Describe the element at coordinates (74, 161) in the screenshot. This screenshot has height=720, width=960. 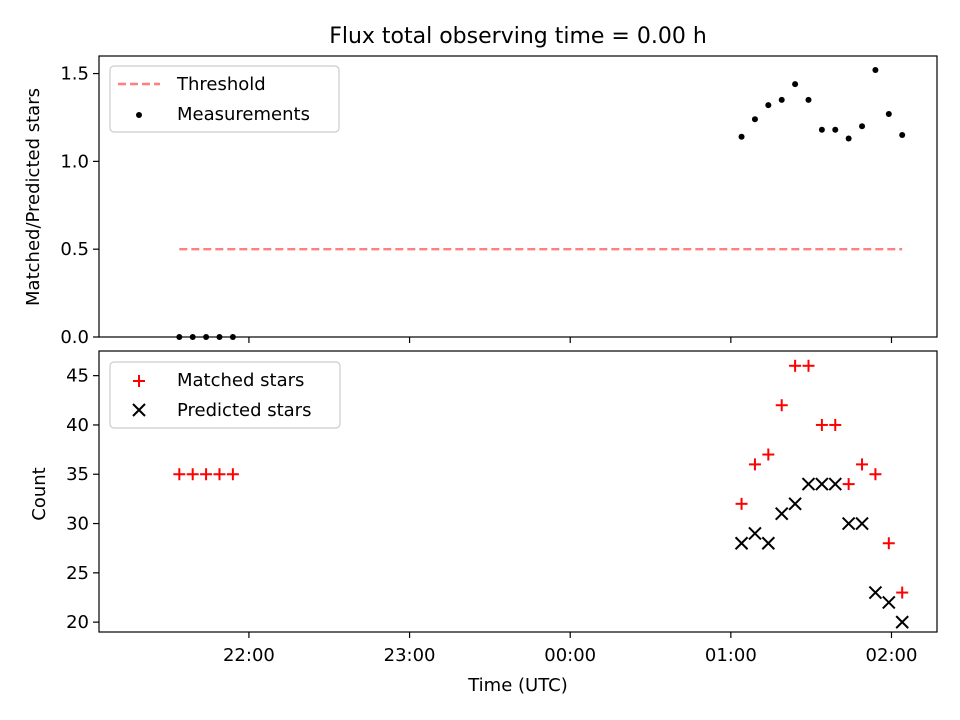
I see `top-y-tick-label: 1.0` at that location.